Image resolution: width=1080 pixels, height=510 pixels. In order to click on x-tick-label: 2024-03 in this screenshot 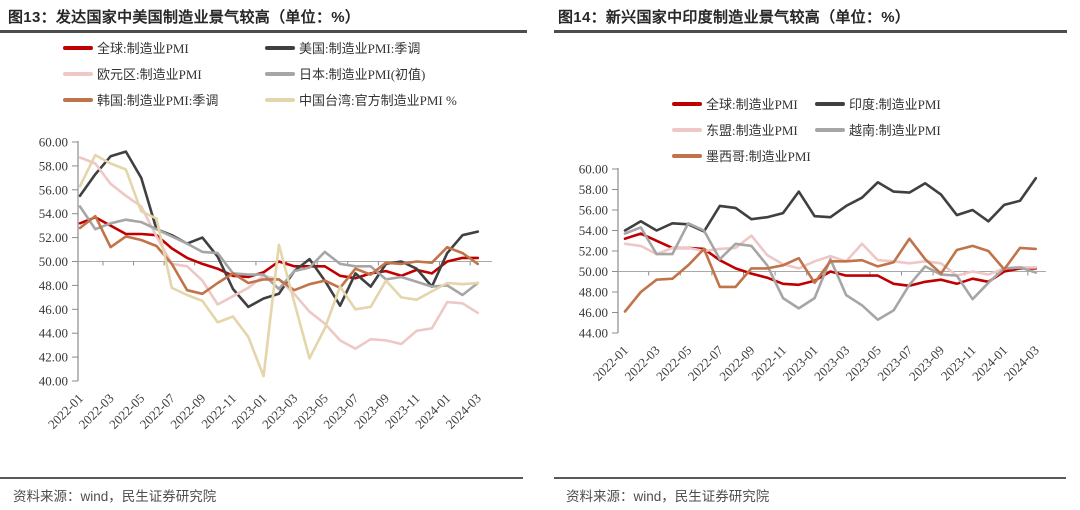, I will do `click(1021, 363)`.